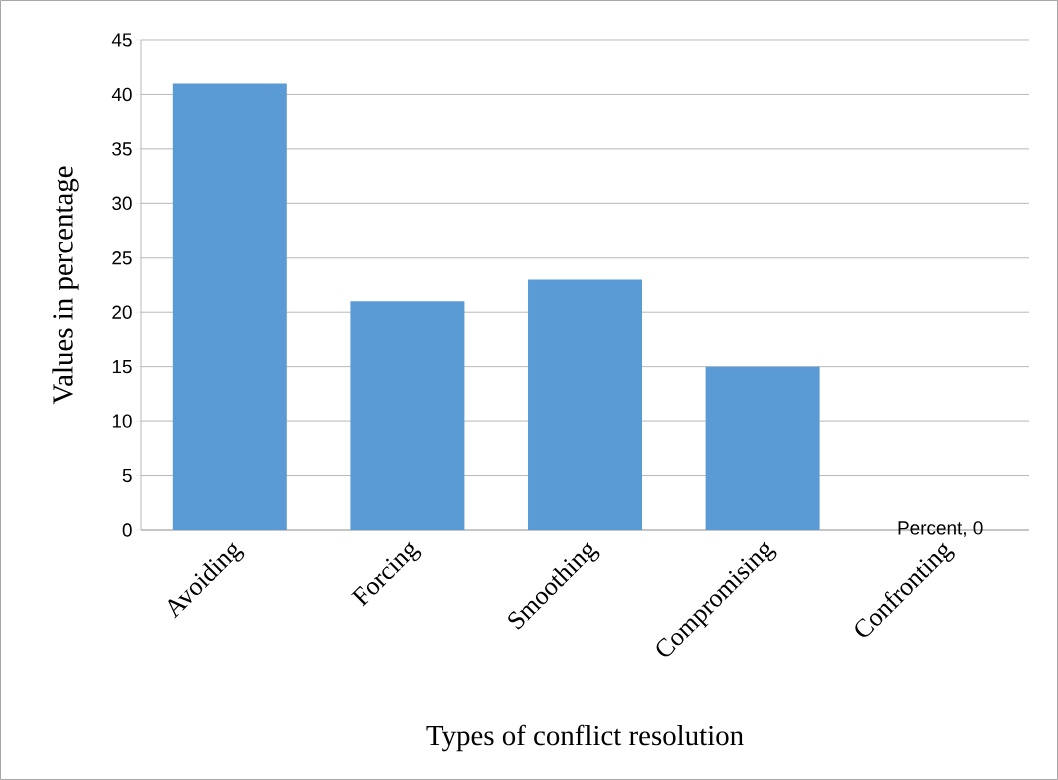 This screenshot has width=1058, height=780. Describe the element at coordinates (127, 475) in the screenshot. I see `y-tick-label: 5` at that location.